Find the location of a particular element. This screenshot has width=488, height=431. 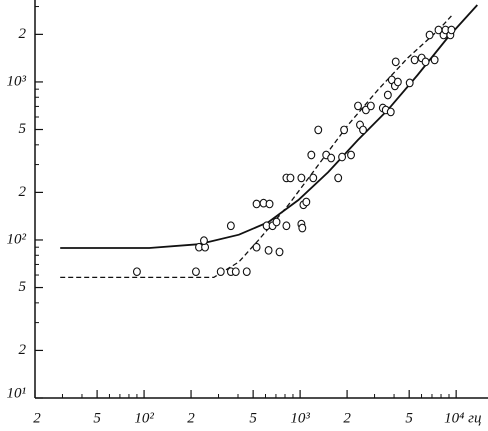

y-tick-label: 10¹ is located at coordinates (17, 393).